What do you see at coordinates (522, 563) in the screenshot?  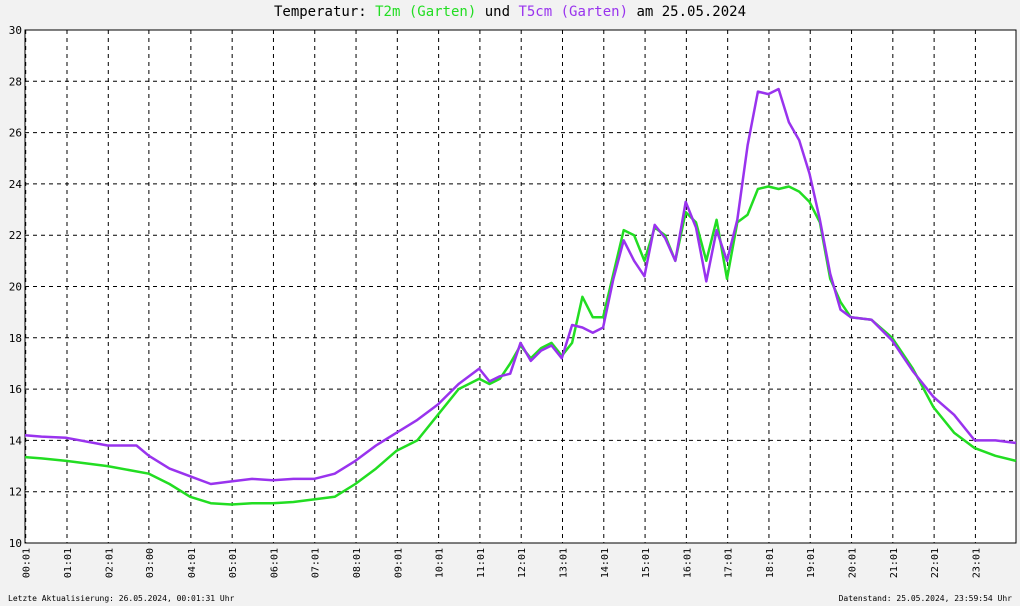 I see `x-tick-label: 12:01` at bounding box center [522, 563].